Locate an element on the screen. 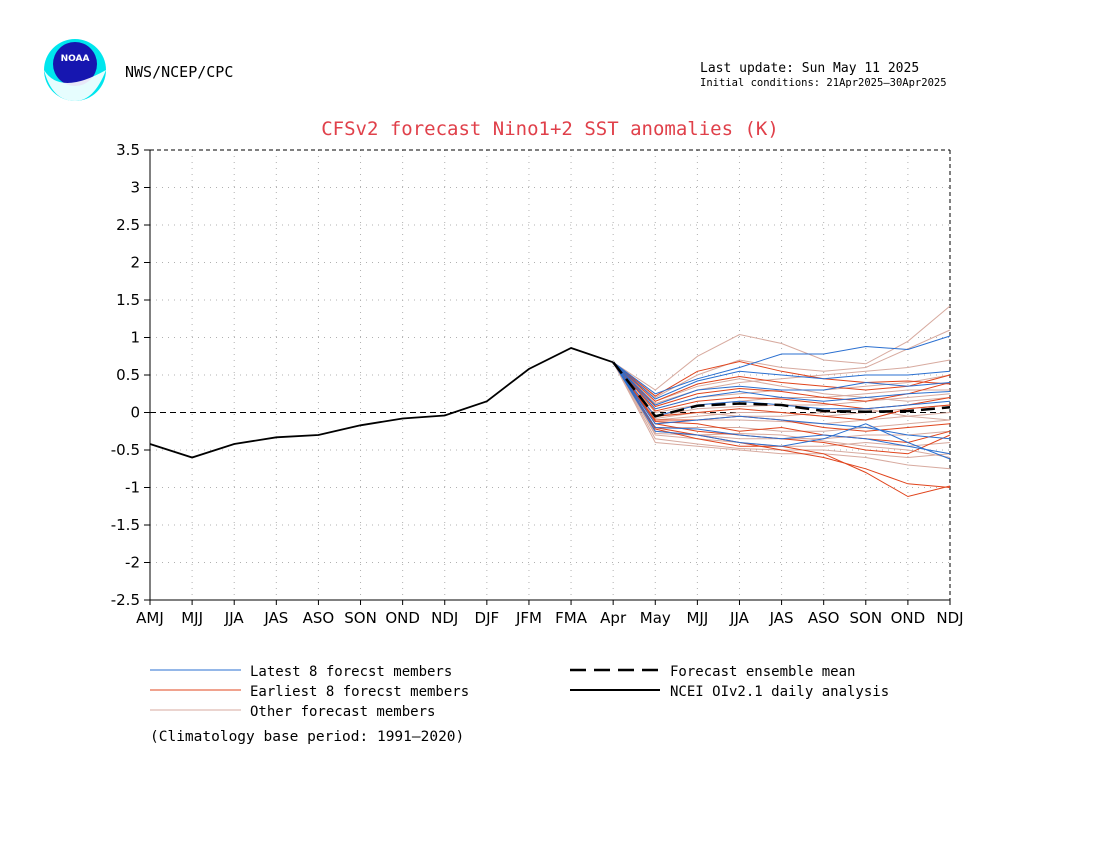 The width and height of the screenshot is (1100, 850). y-tick-label: -2.5 is located at coordinates (125, 600).